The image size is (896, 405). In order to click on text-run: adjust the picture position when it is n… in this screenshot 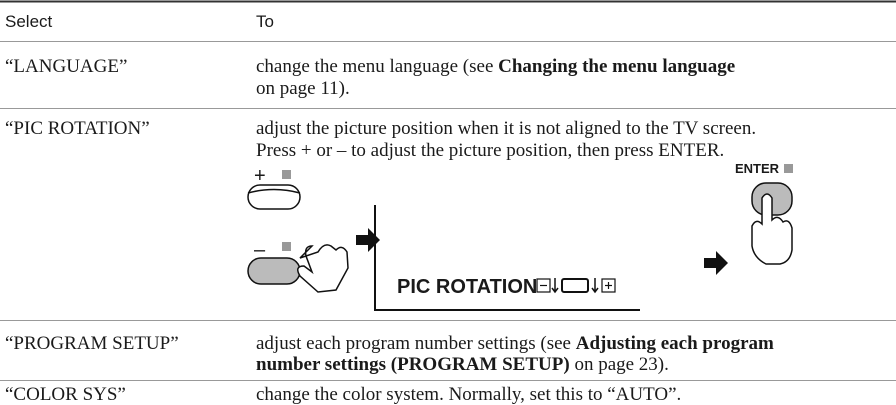, I will do `click(506, 128)`.